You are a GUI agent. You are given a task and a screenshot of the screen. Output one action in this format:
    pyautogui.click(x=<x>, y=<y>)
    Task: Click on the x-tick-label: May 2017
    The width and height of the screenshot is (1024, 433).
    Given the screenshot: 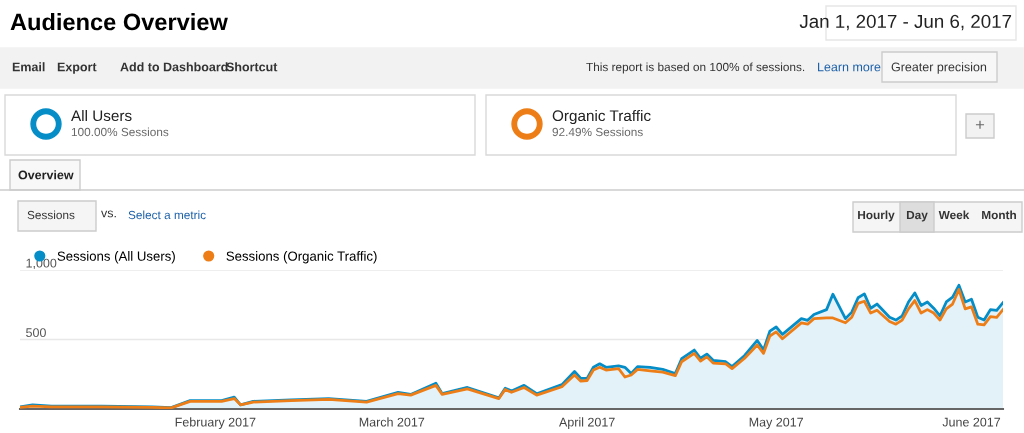 What is the action you would take?
    pyautogui.click(x=776, y=423)
    